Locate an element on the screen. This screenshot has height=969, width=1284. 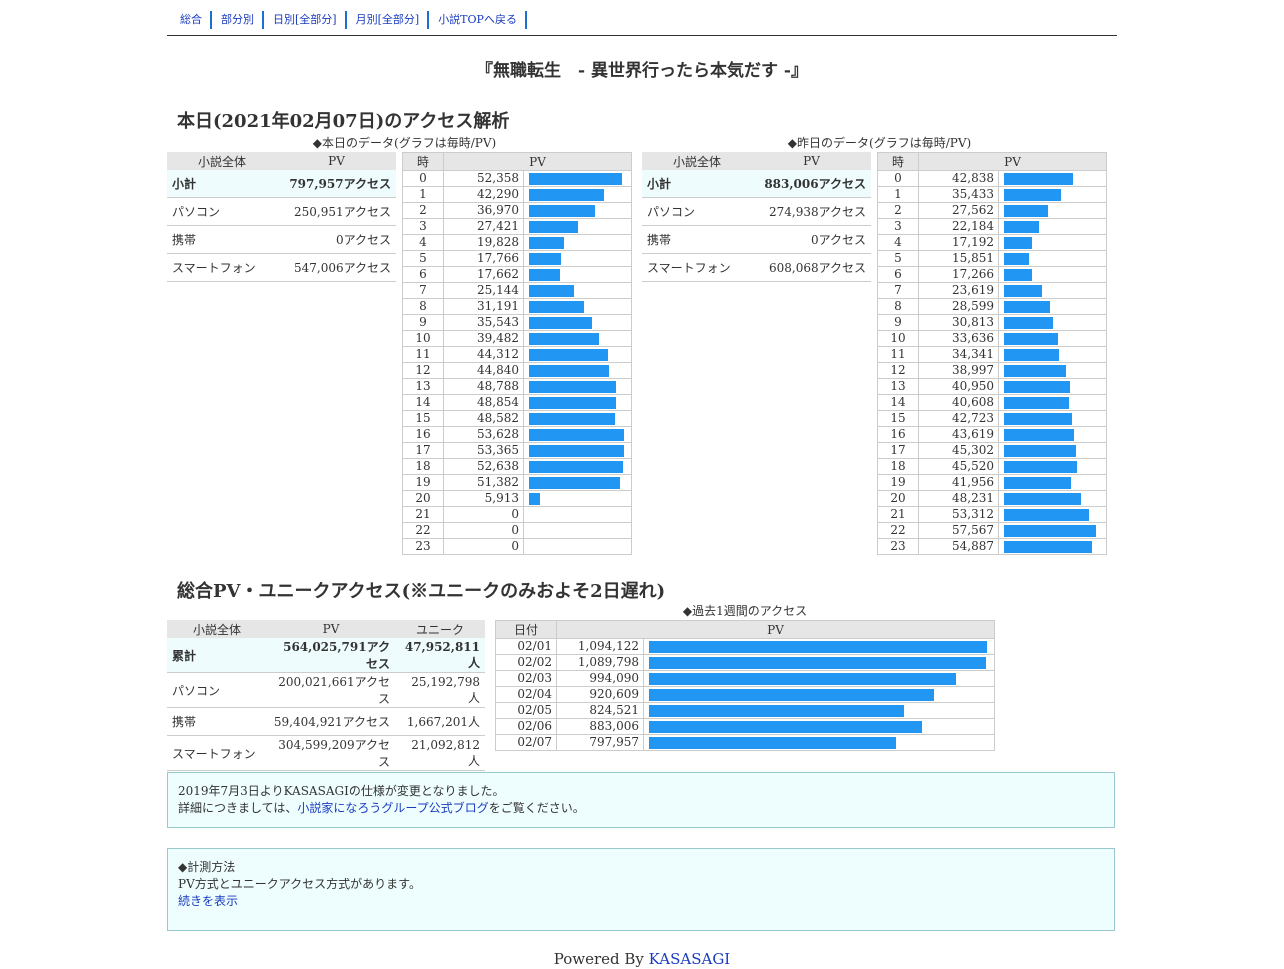
row-value: 250,951アクセス is located at coordinates (336, 211).